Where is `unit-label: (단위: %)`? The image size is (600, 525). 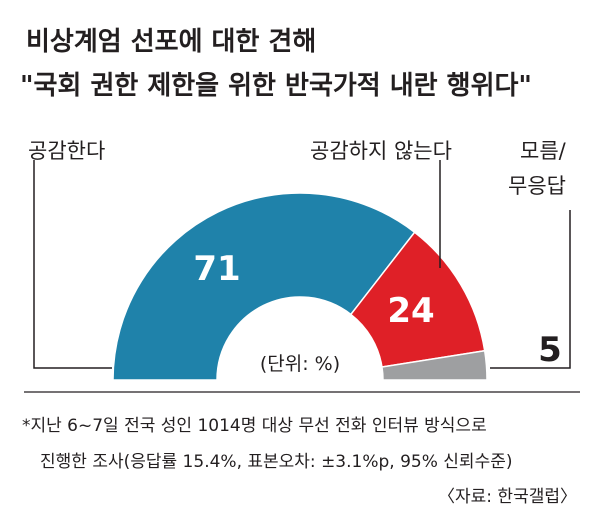
unit-label: (단위: %) is located at coordinates (300, 364).